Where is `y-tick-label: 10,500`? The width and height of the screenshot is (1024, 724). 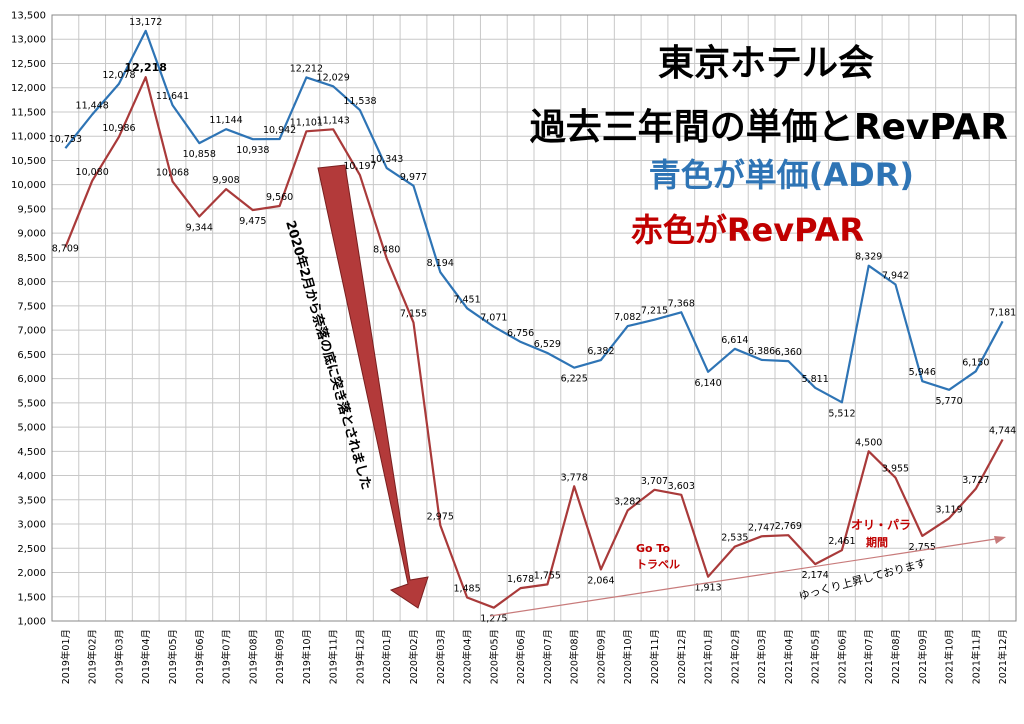 y-tick-label: 10,500 is located at coordinates (28, 161).